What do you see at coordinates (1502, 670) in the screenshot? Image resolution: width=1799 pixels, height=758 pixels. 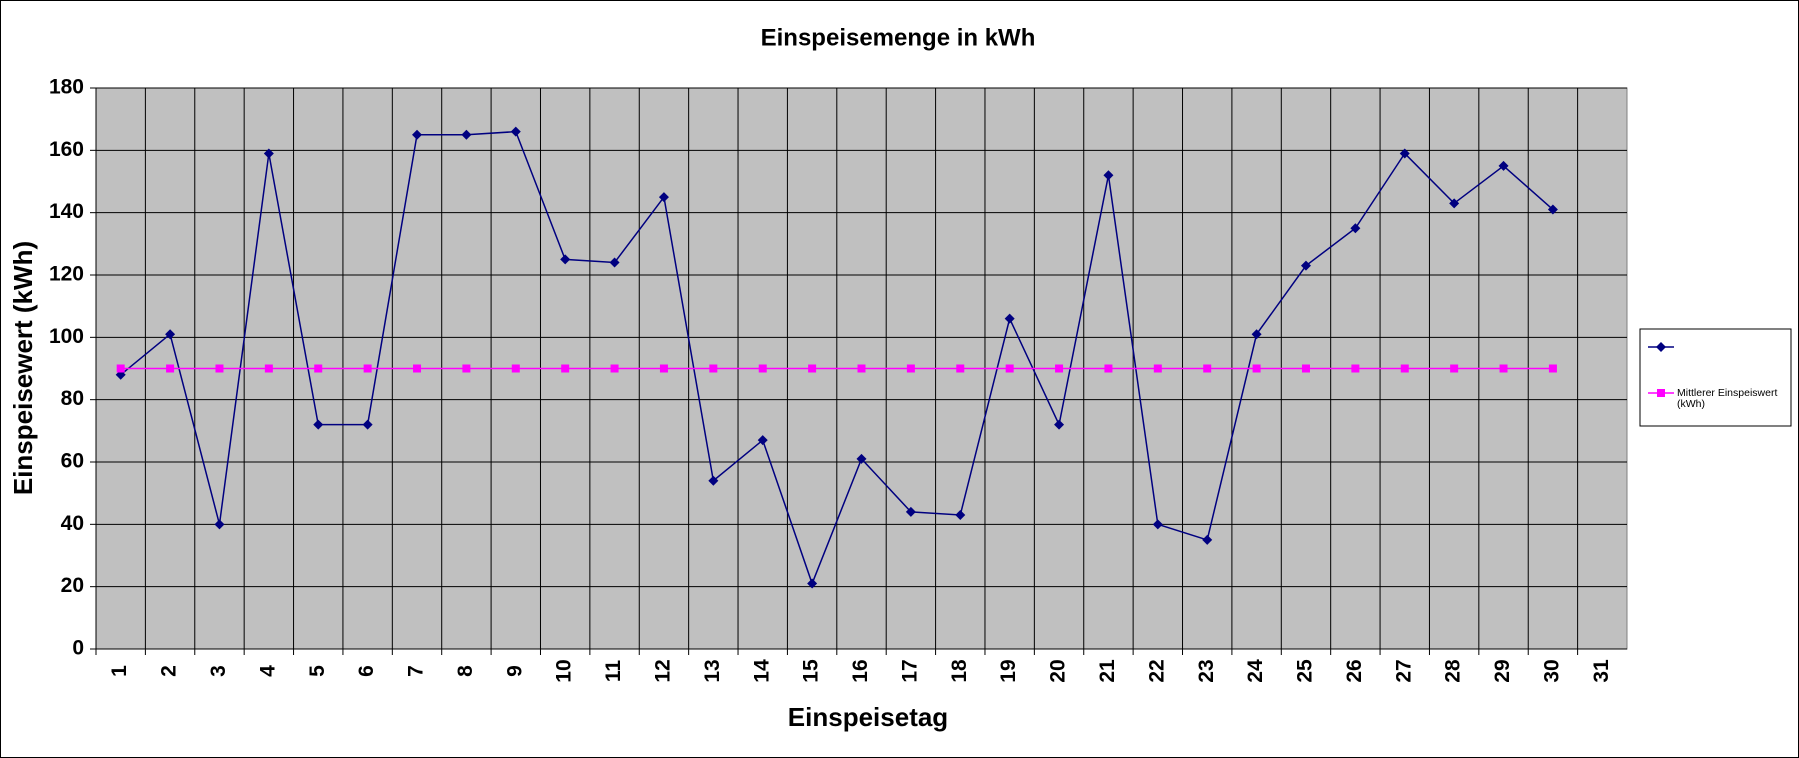 I see `x-tick-label: 29` at bounding box center [1502, 670].